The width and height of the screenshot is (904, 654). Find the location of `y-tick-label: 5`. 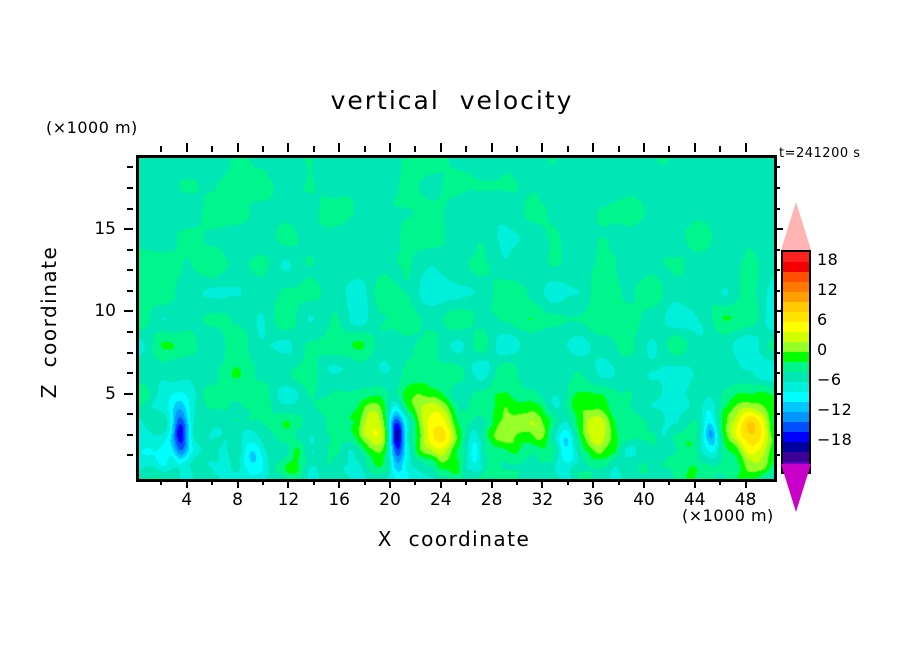

y-tick-label: 5 is located at coordinates (110, 393).